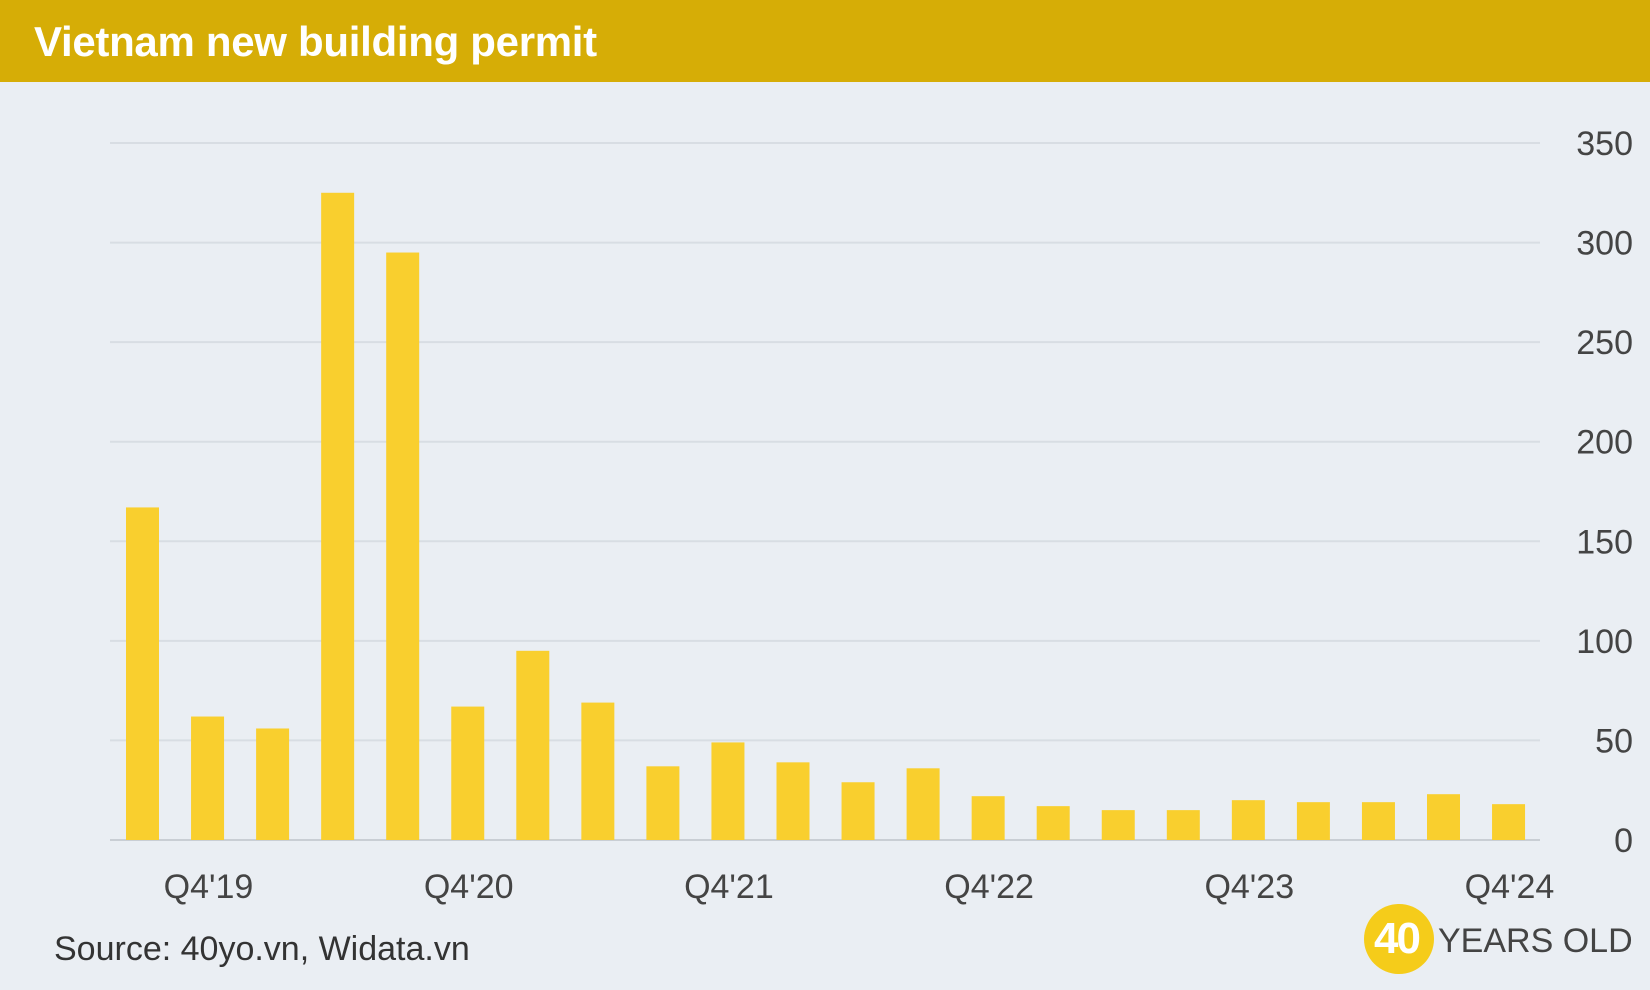  I want to click on x-tick-label: Q4'23, so click(1249, 887).